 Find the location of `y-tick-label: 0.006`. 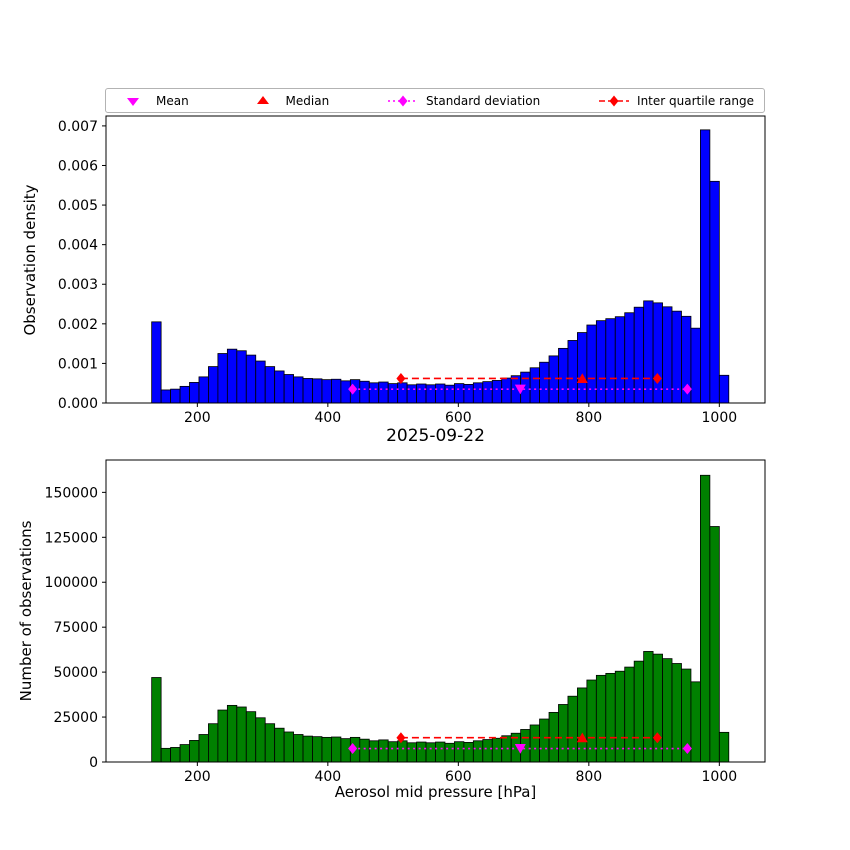

y-tick-label: 0.006 is located at coordinates (78, 166).